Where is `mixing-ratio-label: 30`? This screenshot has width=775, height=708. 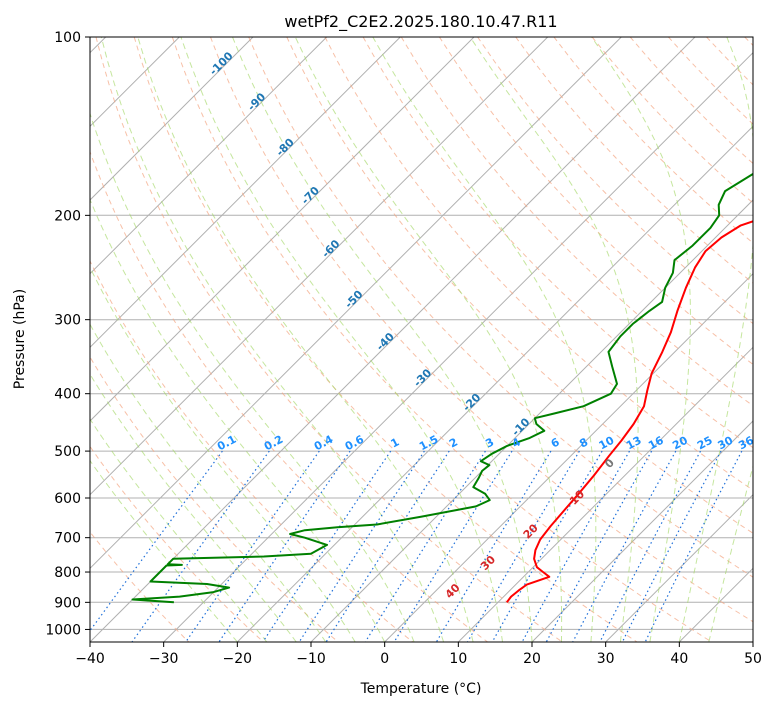 mixing-ratio-label: 30 is located at coordinates (726, 443).